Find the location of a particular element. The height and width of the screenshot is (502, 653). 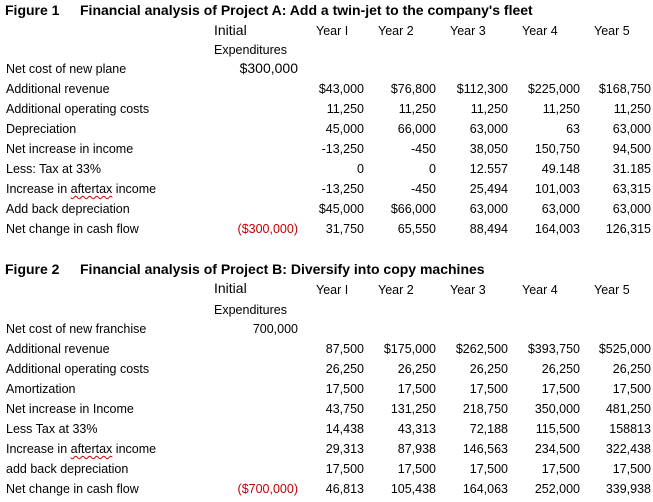

value-year-1: 29,313 is located at coordinates (344, 449).